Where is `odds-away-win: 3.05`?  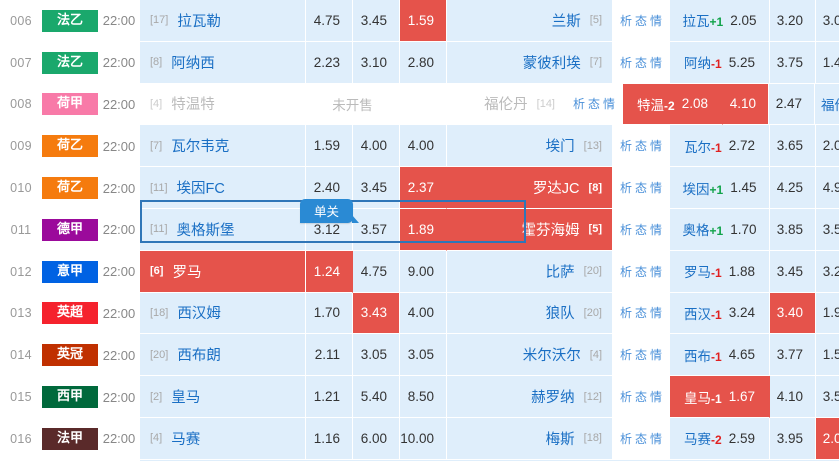
odds-away-win: 3.05 is located at coordinates (423, 355).